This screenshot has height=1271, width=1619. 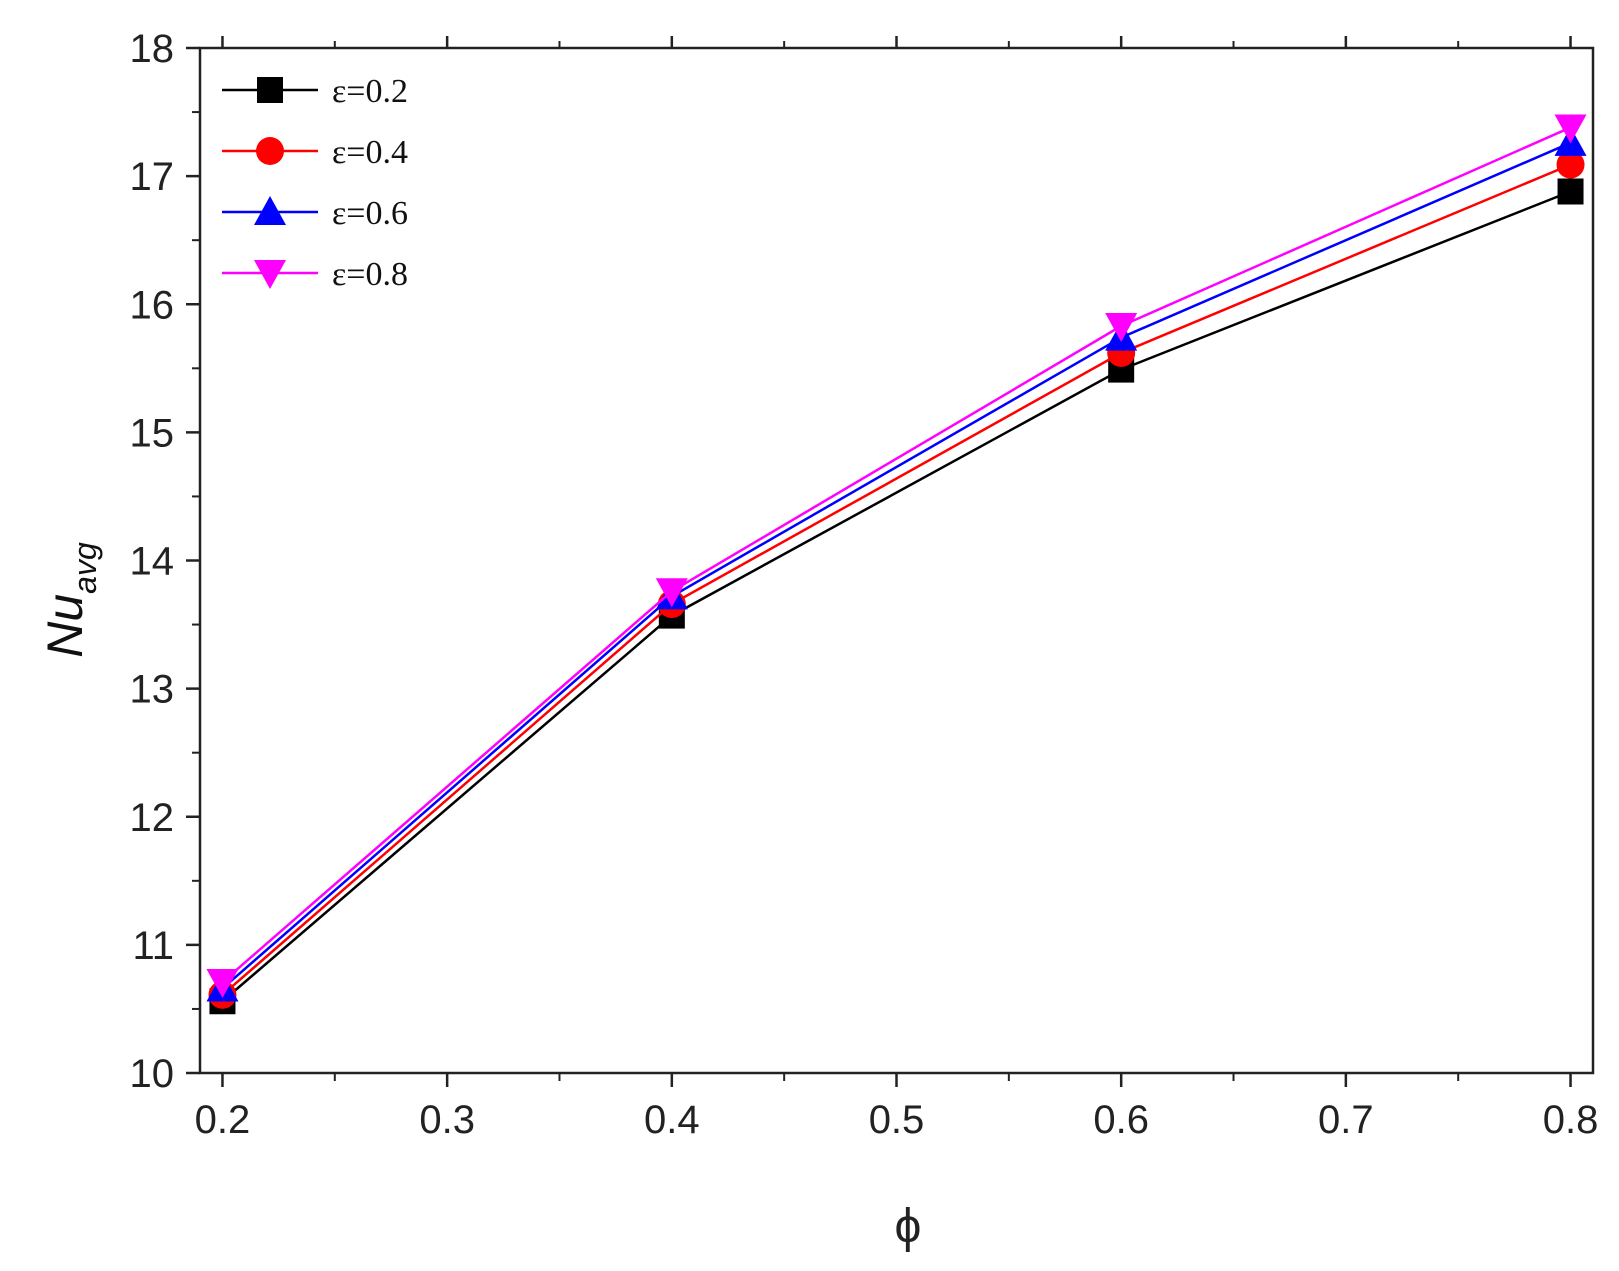 I want to click on y-axis-label-main: Nu, so click(x=65, y=626).